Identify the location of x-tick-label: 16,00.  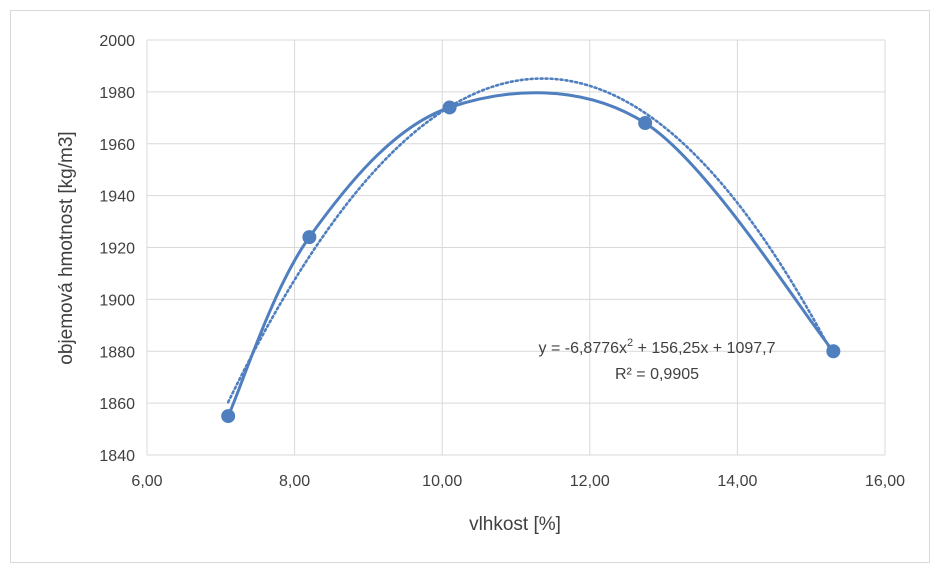
(885, 481).